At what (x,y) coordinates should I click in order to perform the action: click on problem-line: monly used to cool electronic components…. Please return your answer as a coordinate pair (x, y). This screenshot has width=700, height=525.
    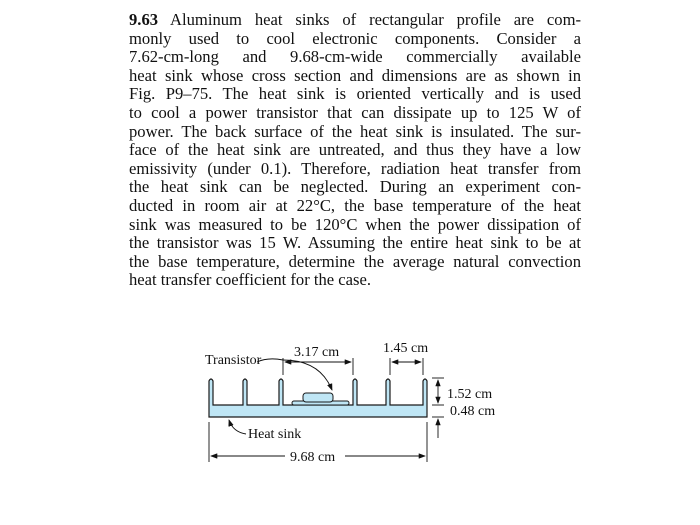
    Looking at the image, I should click on (355, 38).